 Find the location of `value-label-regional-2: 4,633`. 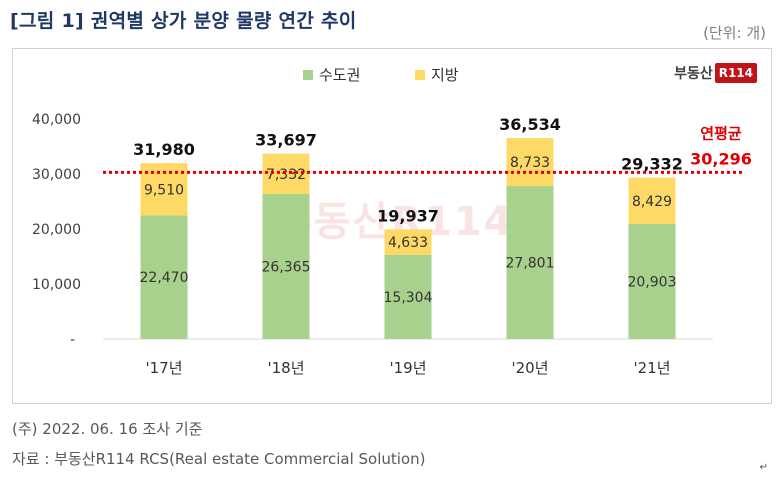

value-label-regional-2: 4,633 is located at coordinates (408, 243).